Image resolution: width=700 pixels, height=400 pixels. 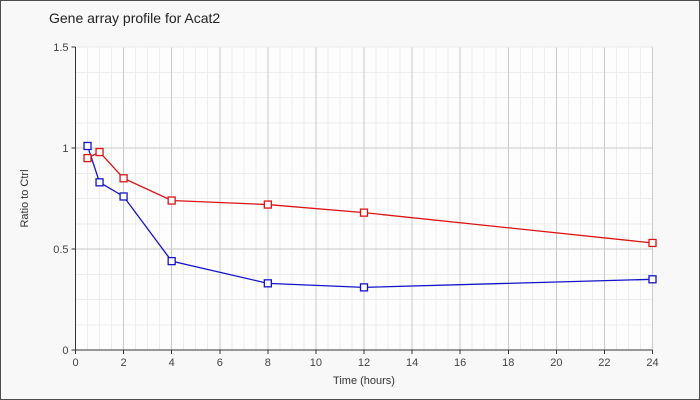 What do you see at coordinates (65, 149) in the screenshot?
I see `y-tick-label: 1` at bounding box center [65, 149].